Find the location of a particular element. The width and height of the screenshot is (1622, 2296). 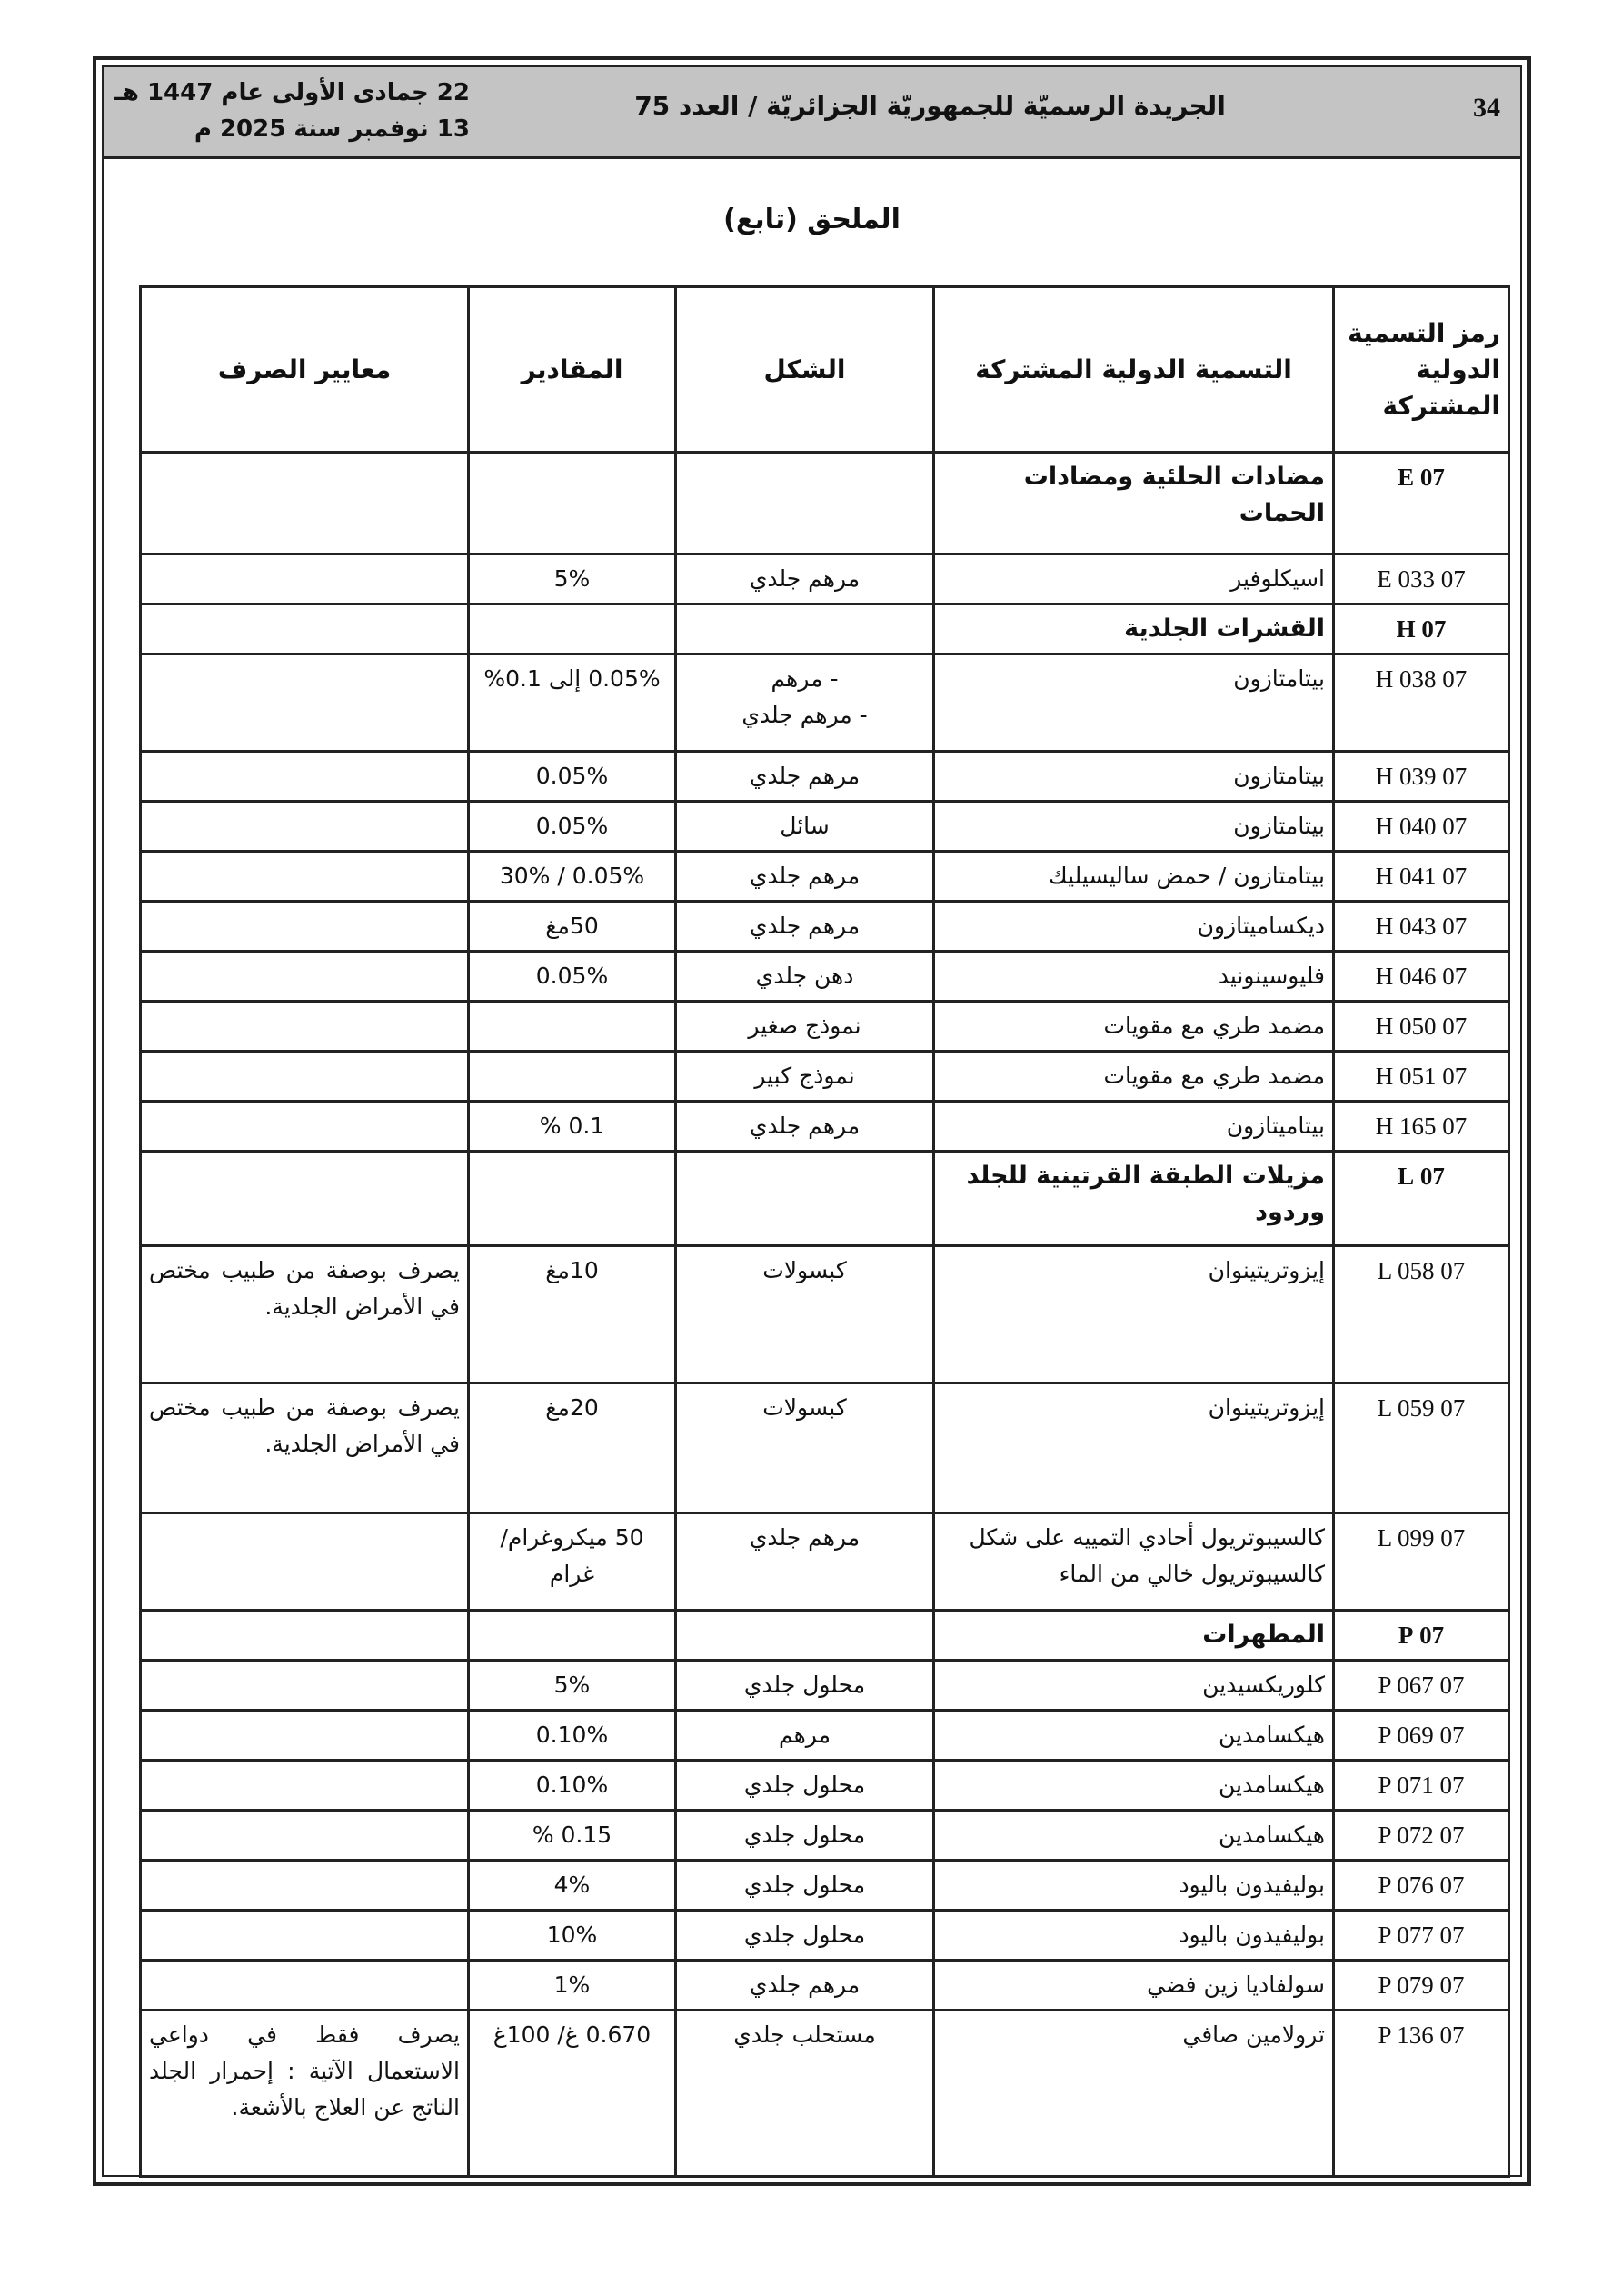

section-row: 07 E مضادات الحلئية ومضادات الحمات is located at coordinates (824, 503).